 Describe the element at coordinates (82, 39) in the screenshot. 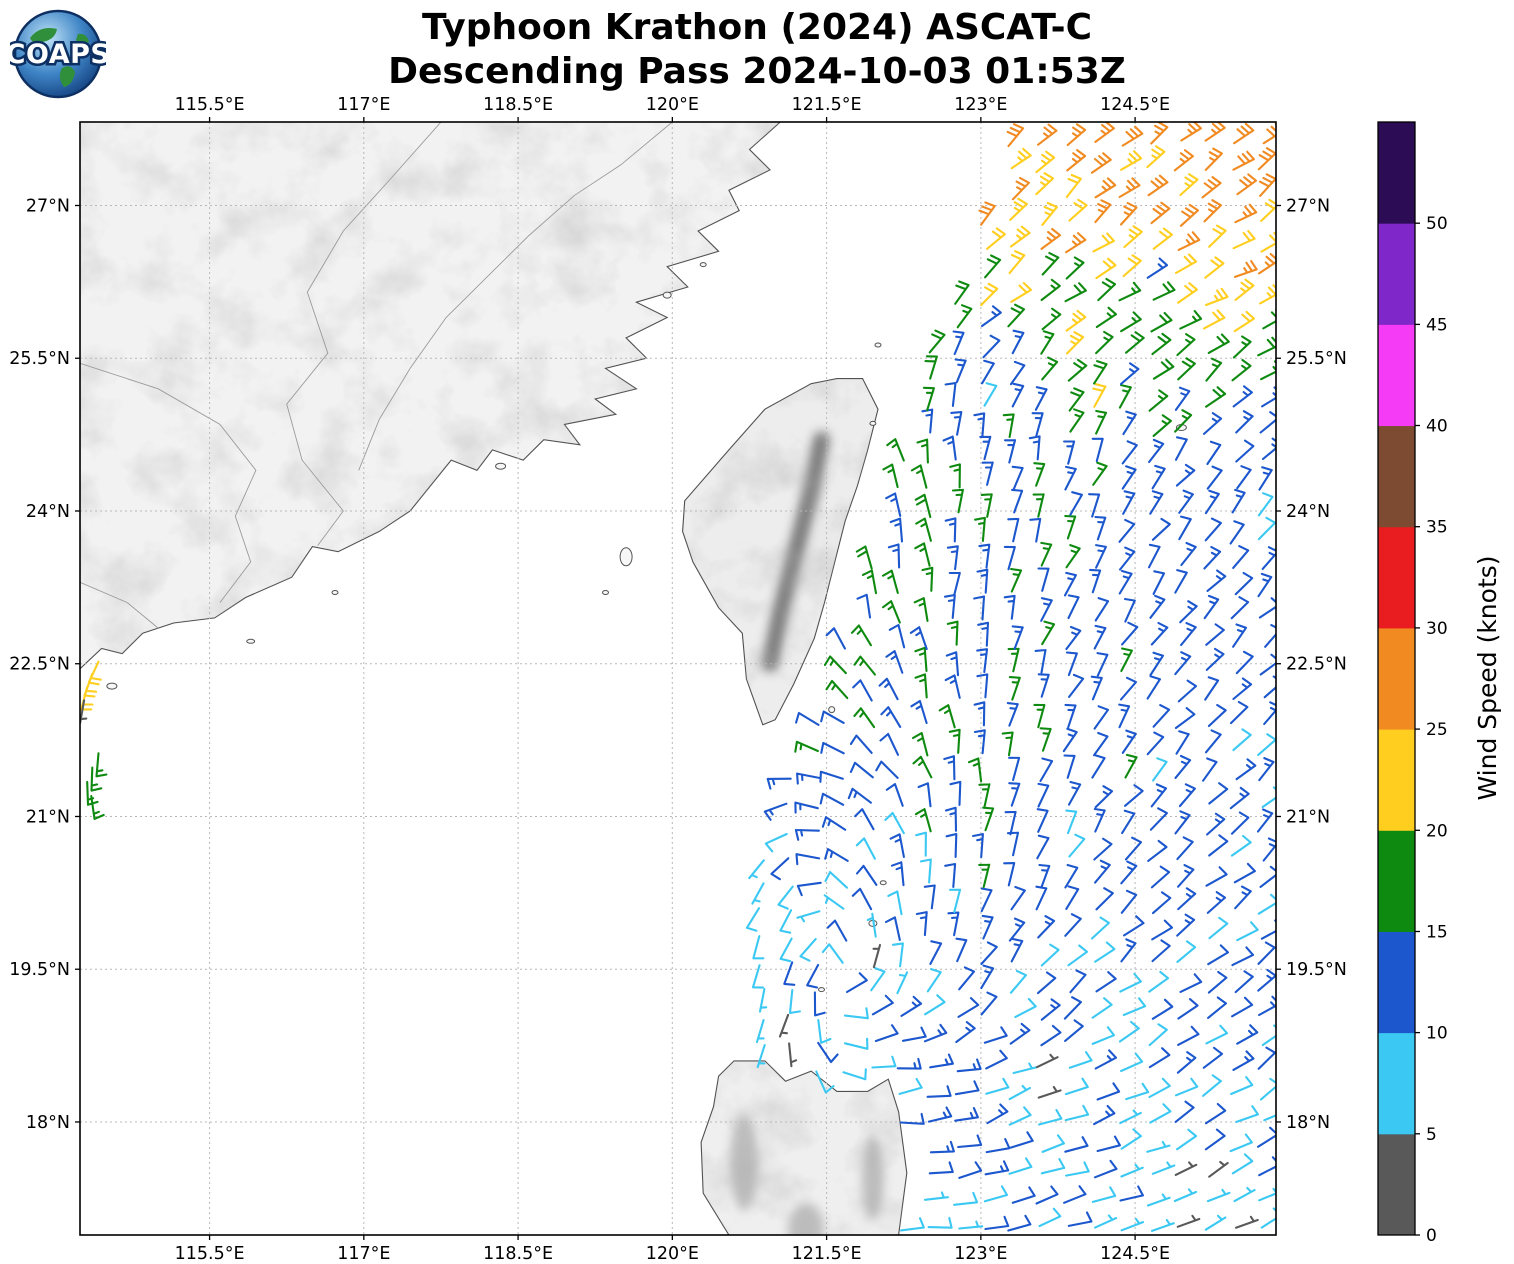

I see `logo-continent-icon` at that location.